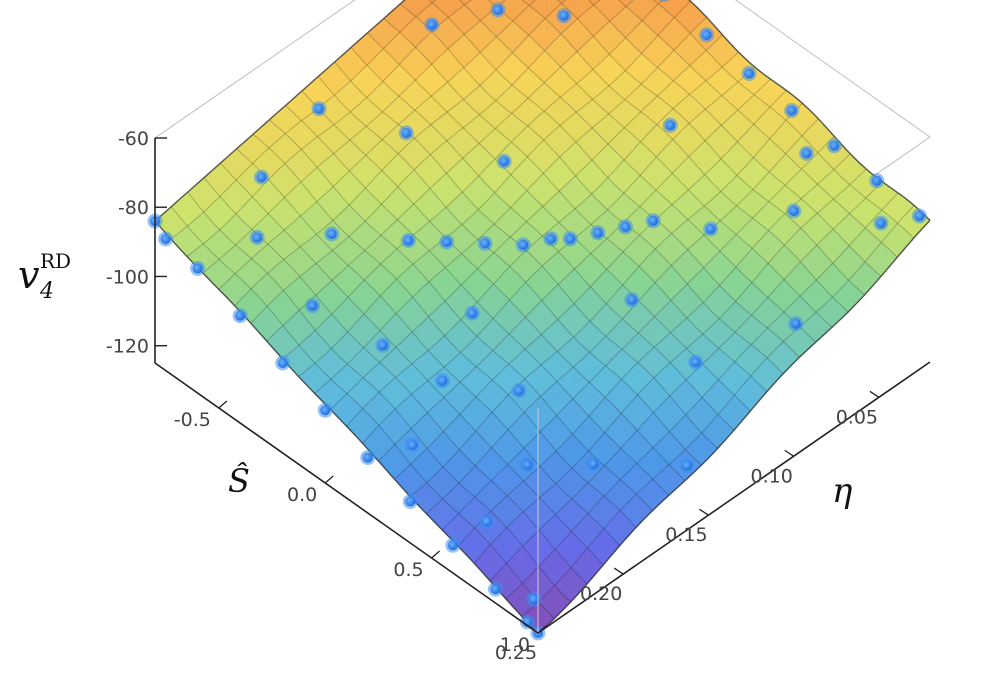 The width and height of the screenshot is (1000, 680). What do you see at coordinates (192, 420) in the screenshot?
I see `x-tick-label: -0.5` at bounding box center [192, 420].